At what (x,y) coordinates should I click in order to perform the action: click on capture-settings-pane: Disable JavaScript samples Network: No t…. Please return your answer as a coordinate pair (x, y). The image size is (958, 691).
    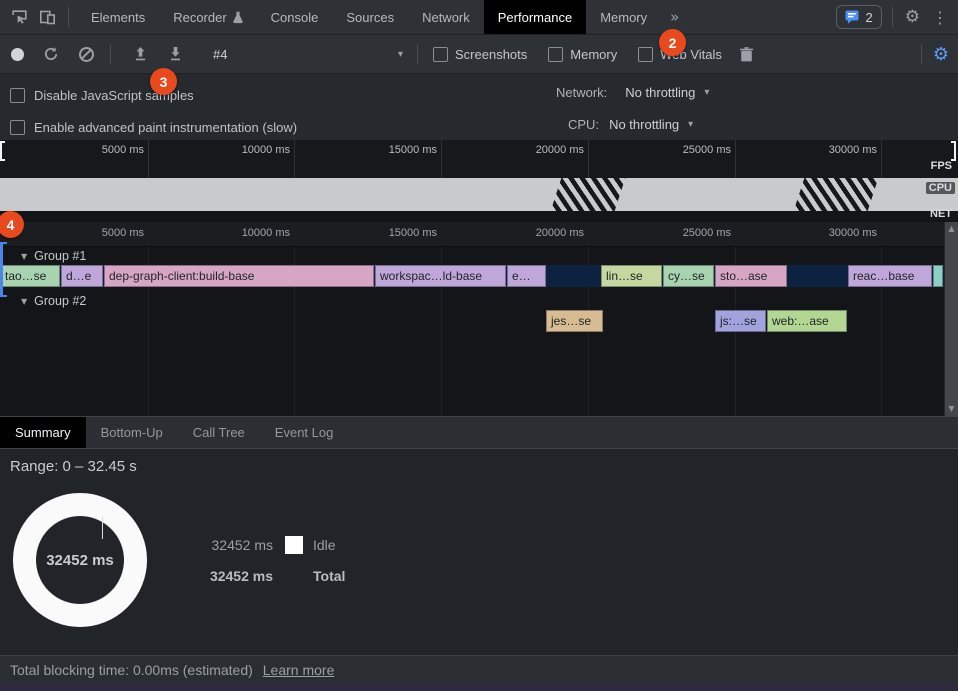
    Looking at the image, I should click on (479, 107).